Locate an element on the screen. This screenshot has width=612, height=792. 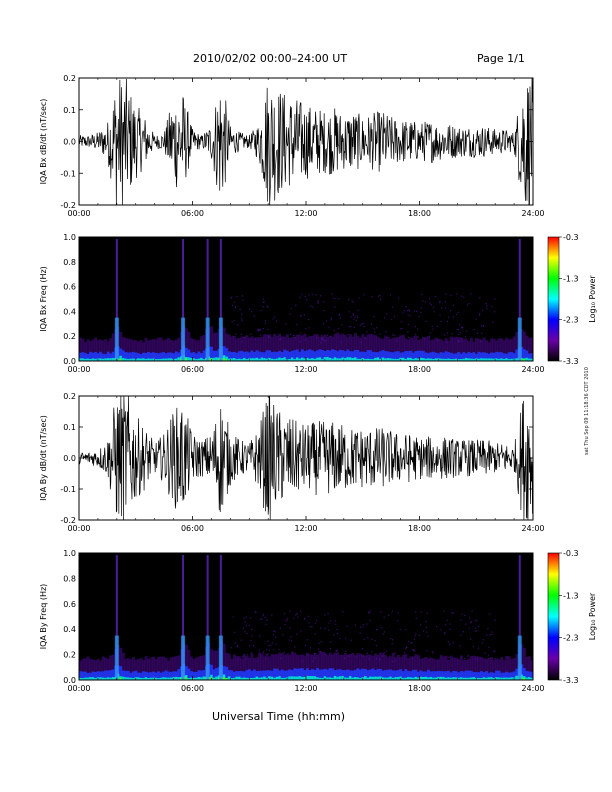
y-tick-label: 0.4 is located at coordinates (69, 629).